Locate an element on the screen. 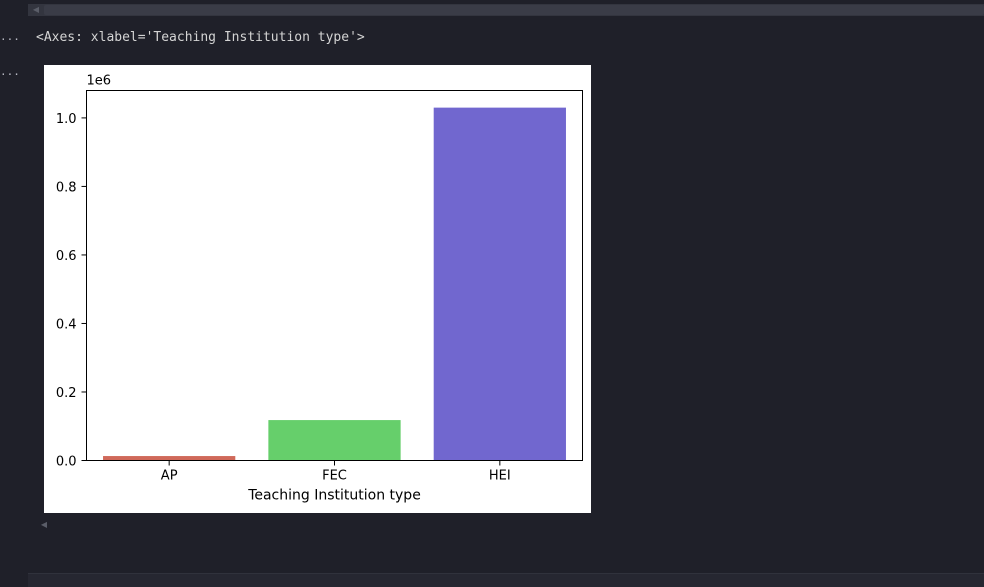 This screenshot has width=984, height=587. x-tick-label: AP is located at coordinates (169, 476).